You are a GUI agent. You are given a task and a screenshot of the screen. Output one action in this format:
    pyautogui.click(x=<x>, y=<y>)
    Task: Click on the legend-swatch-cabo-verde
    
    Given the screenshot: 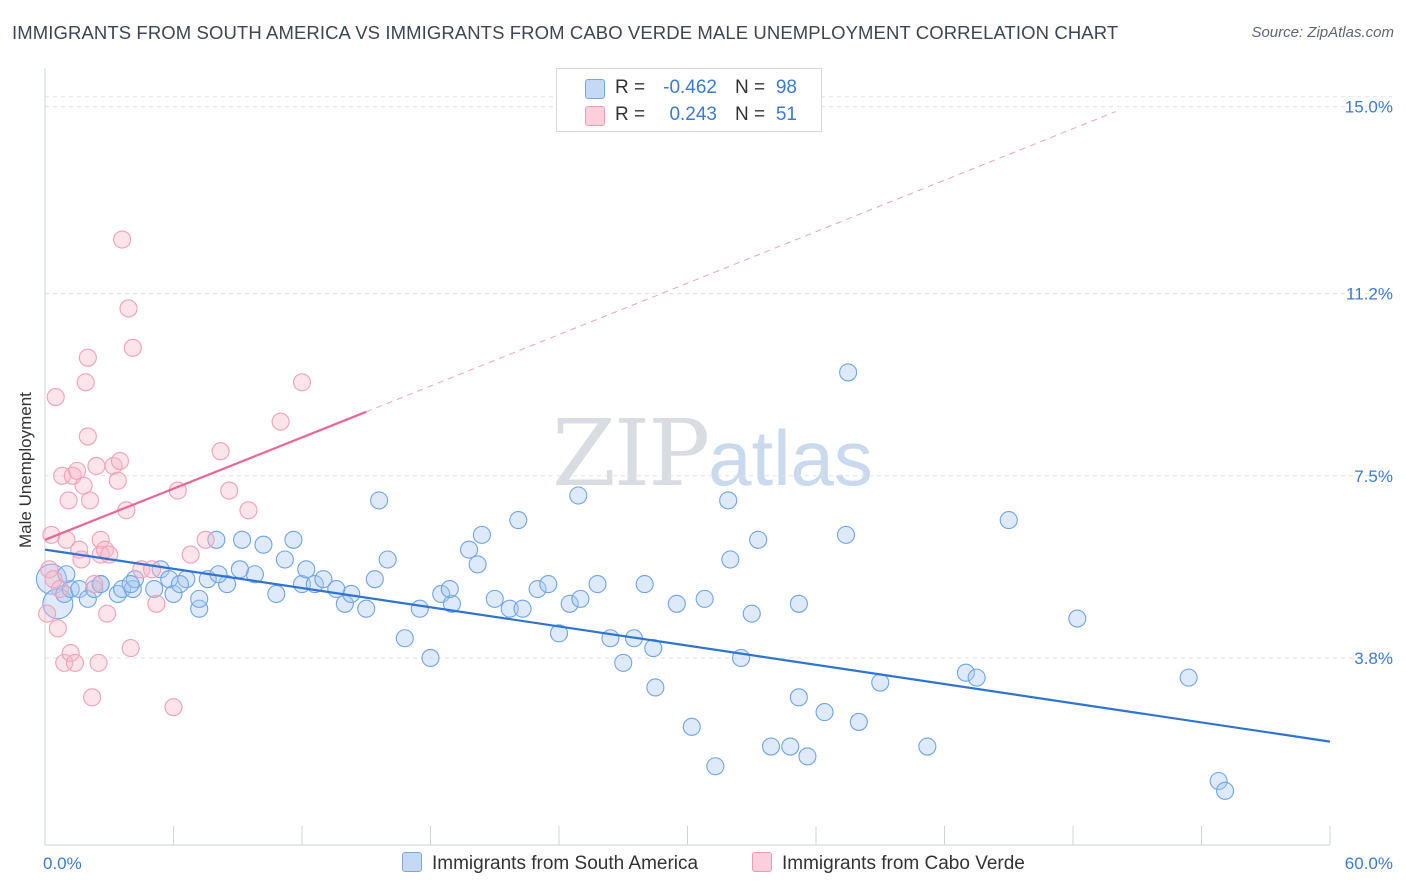 What is the action you would take?
    pyautogui.click(x=595, y=116)
    